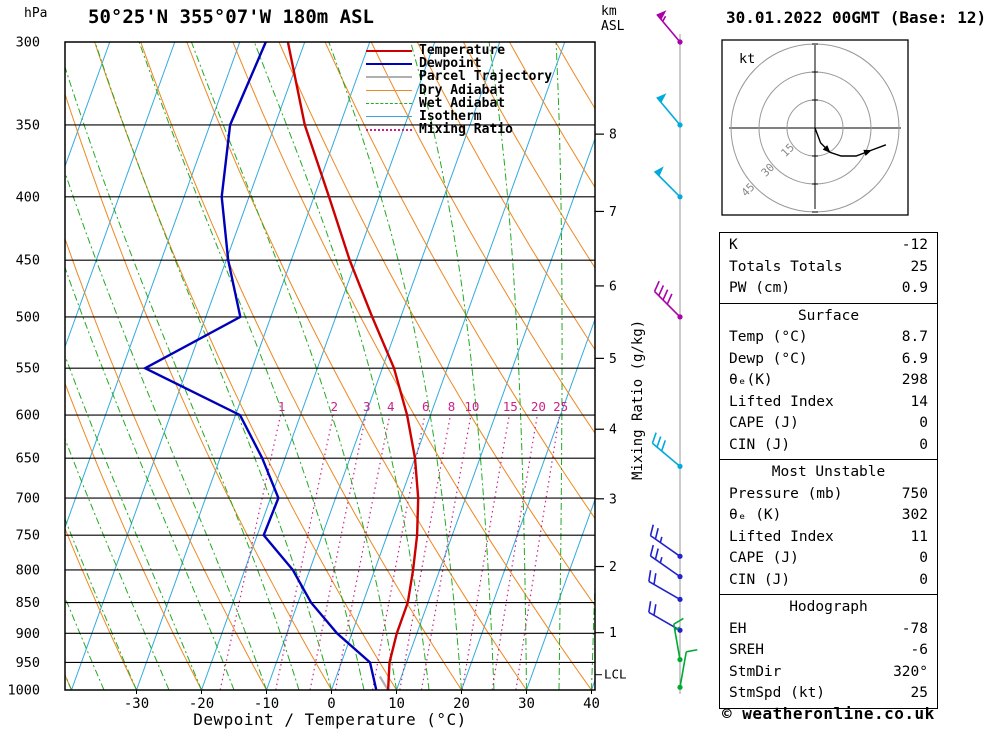 The width and height of the screenshot is (1000, 733). What do you see at coordinates (914, 380) in the screenshot?
I see `stat-value: 298` at bounding box center [914, 380].